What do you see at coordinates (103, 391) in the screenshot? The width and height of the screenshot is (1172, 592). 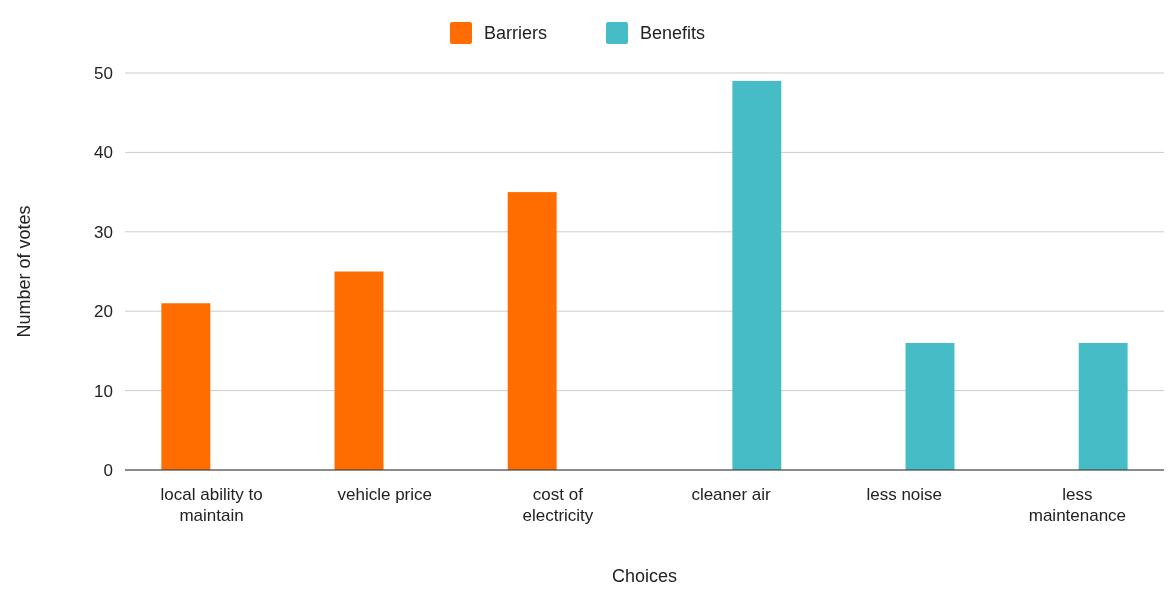 I see `y-tick-label: 10` at bounding box center [103, 391].